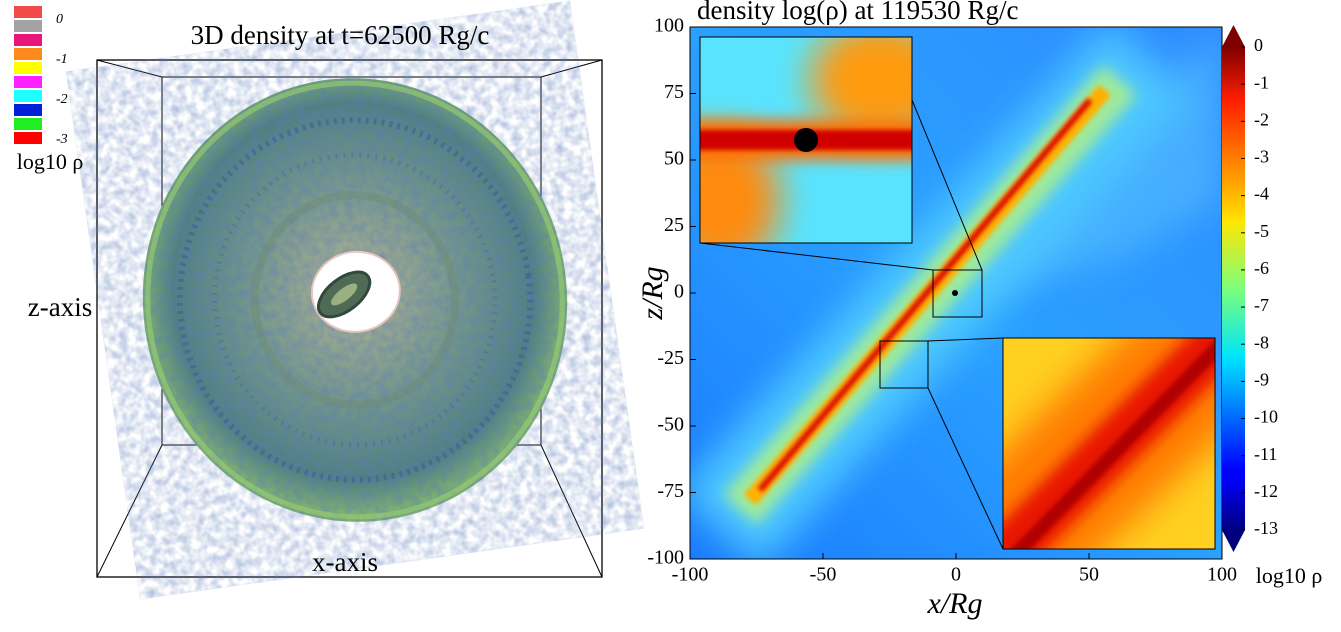 This screenshot has width=1341, height=632. I want to click on y-tick-label: -75, so click(670, 491).